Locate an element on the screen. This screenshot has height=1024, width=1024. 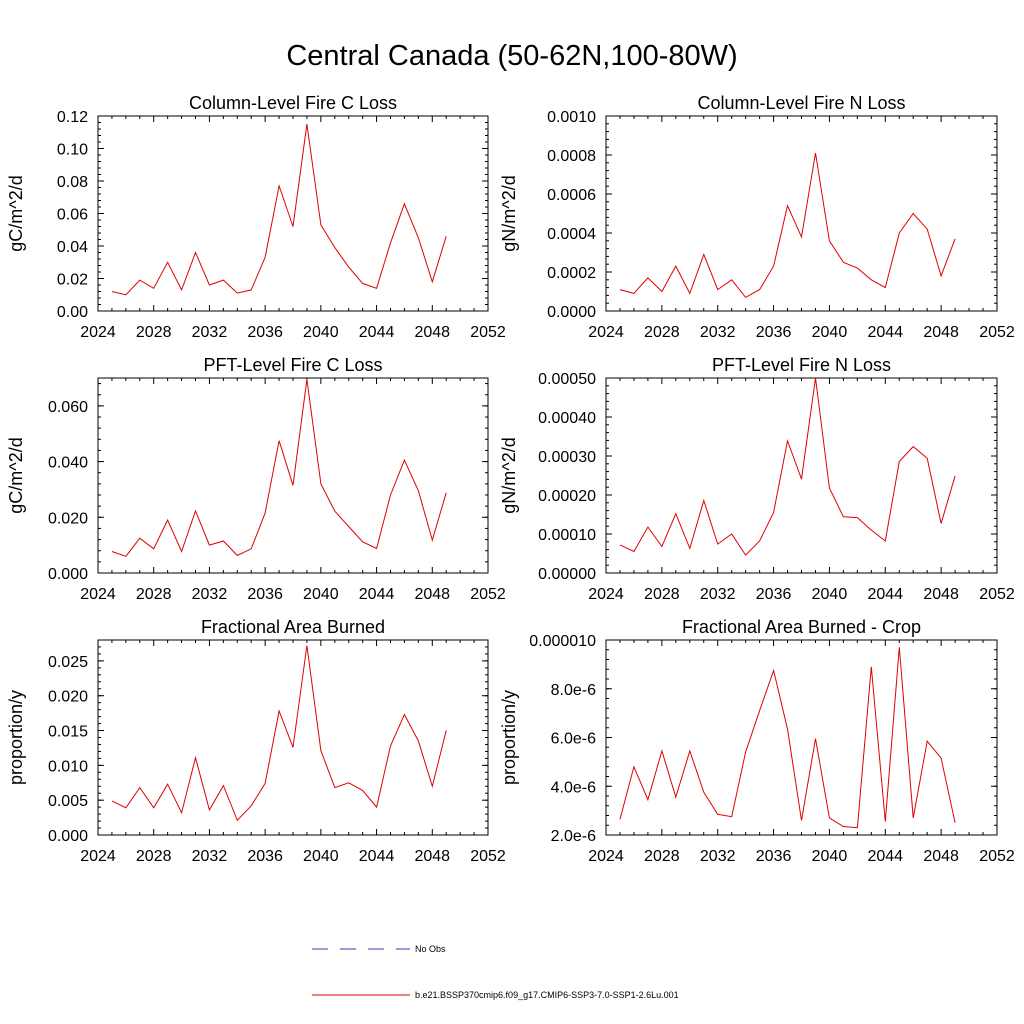
y-tick-label: 0.00000 is located at coordinates (567, 574).